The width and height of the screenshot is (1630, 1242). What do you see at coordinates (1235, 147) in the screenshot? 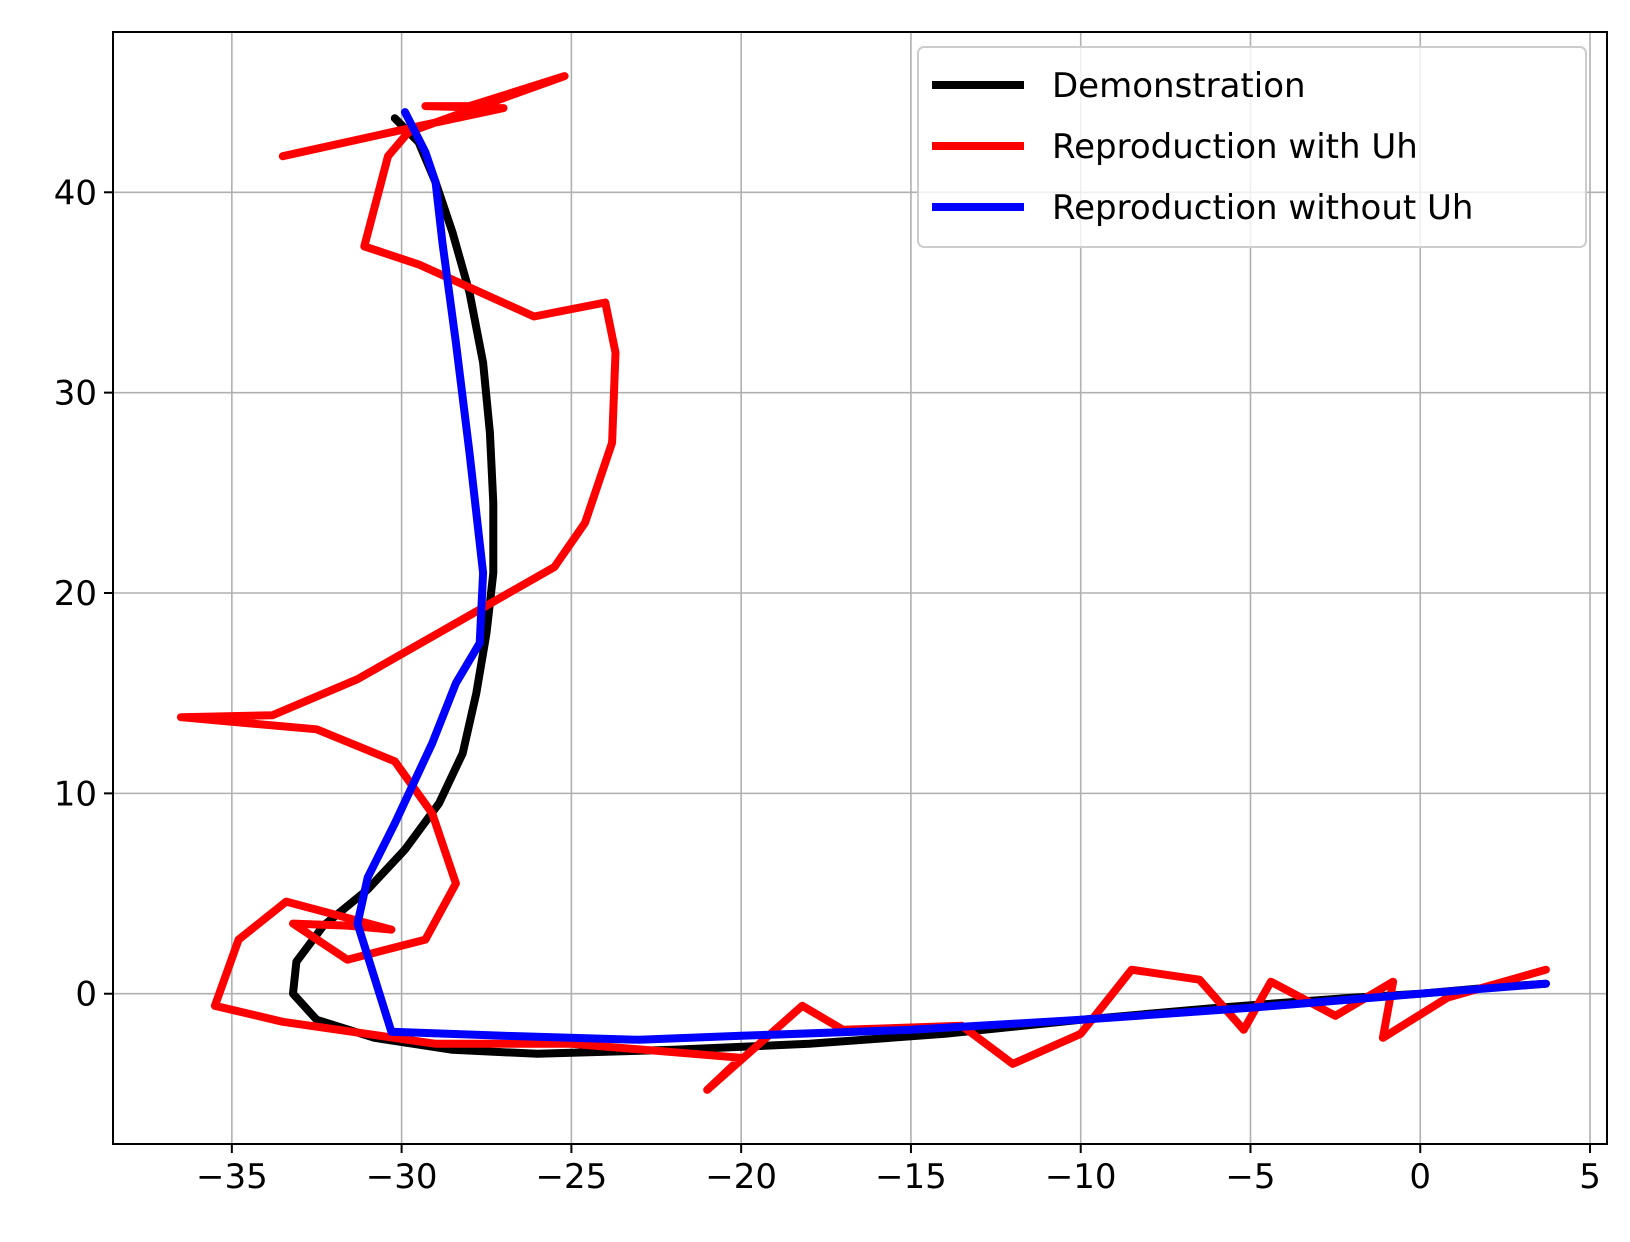
I see `legend-label: Reproduction with Uh` at bounding box center [1235, 147].